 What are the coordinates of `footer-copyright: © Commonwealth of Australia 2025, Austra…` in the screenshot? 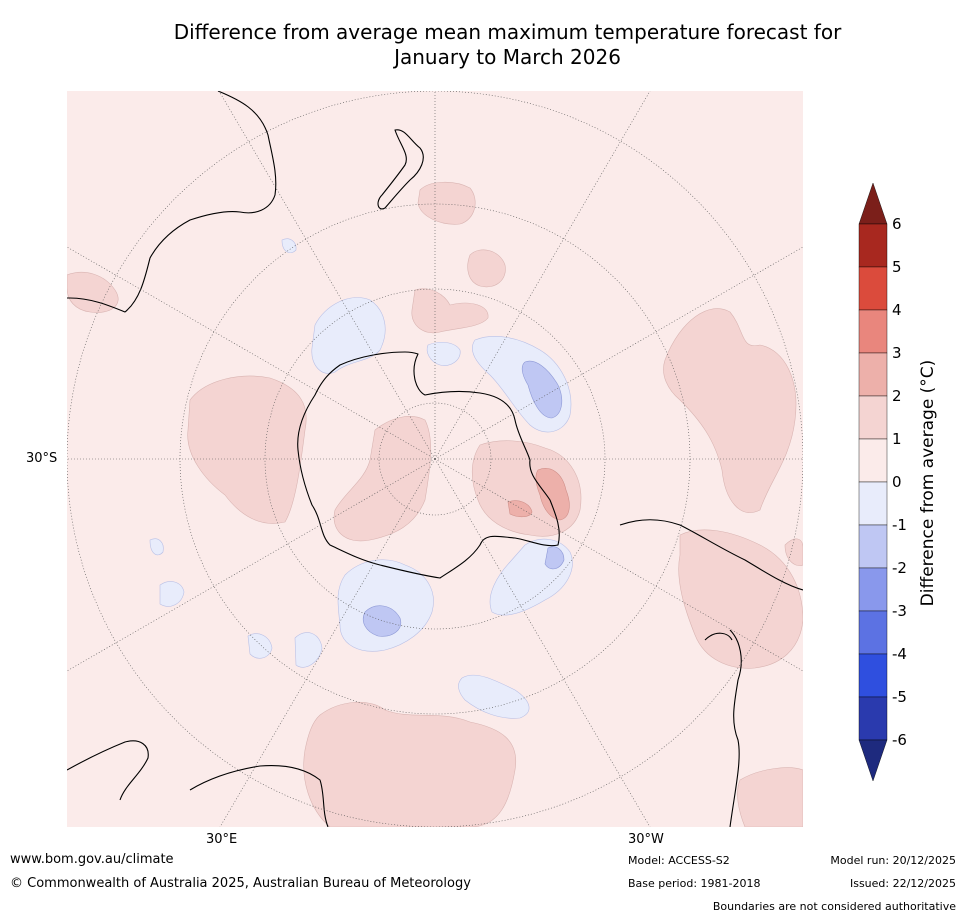 It's located at (240, 883).